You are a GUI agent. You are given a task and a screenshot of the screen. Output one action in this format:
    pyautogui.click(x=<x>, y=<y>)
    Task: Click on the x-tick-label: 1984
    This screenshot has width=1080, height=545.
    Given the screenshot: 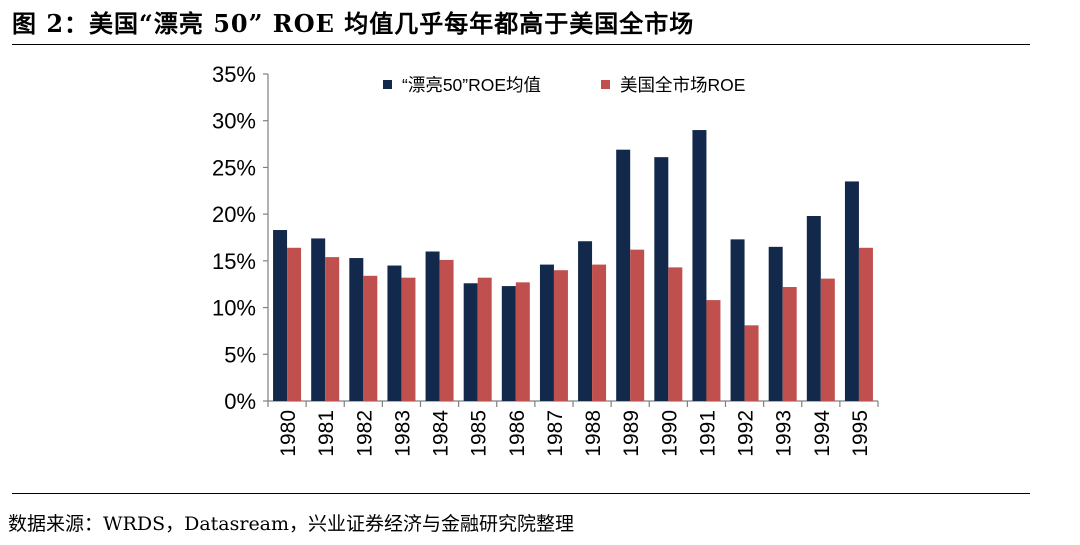 What is the action you would take?
    pyautogui.click(x=441, y=433)
    